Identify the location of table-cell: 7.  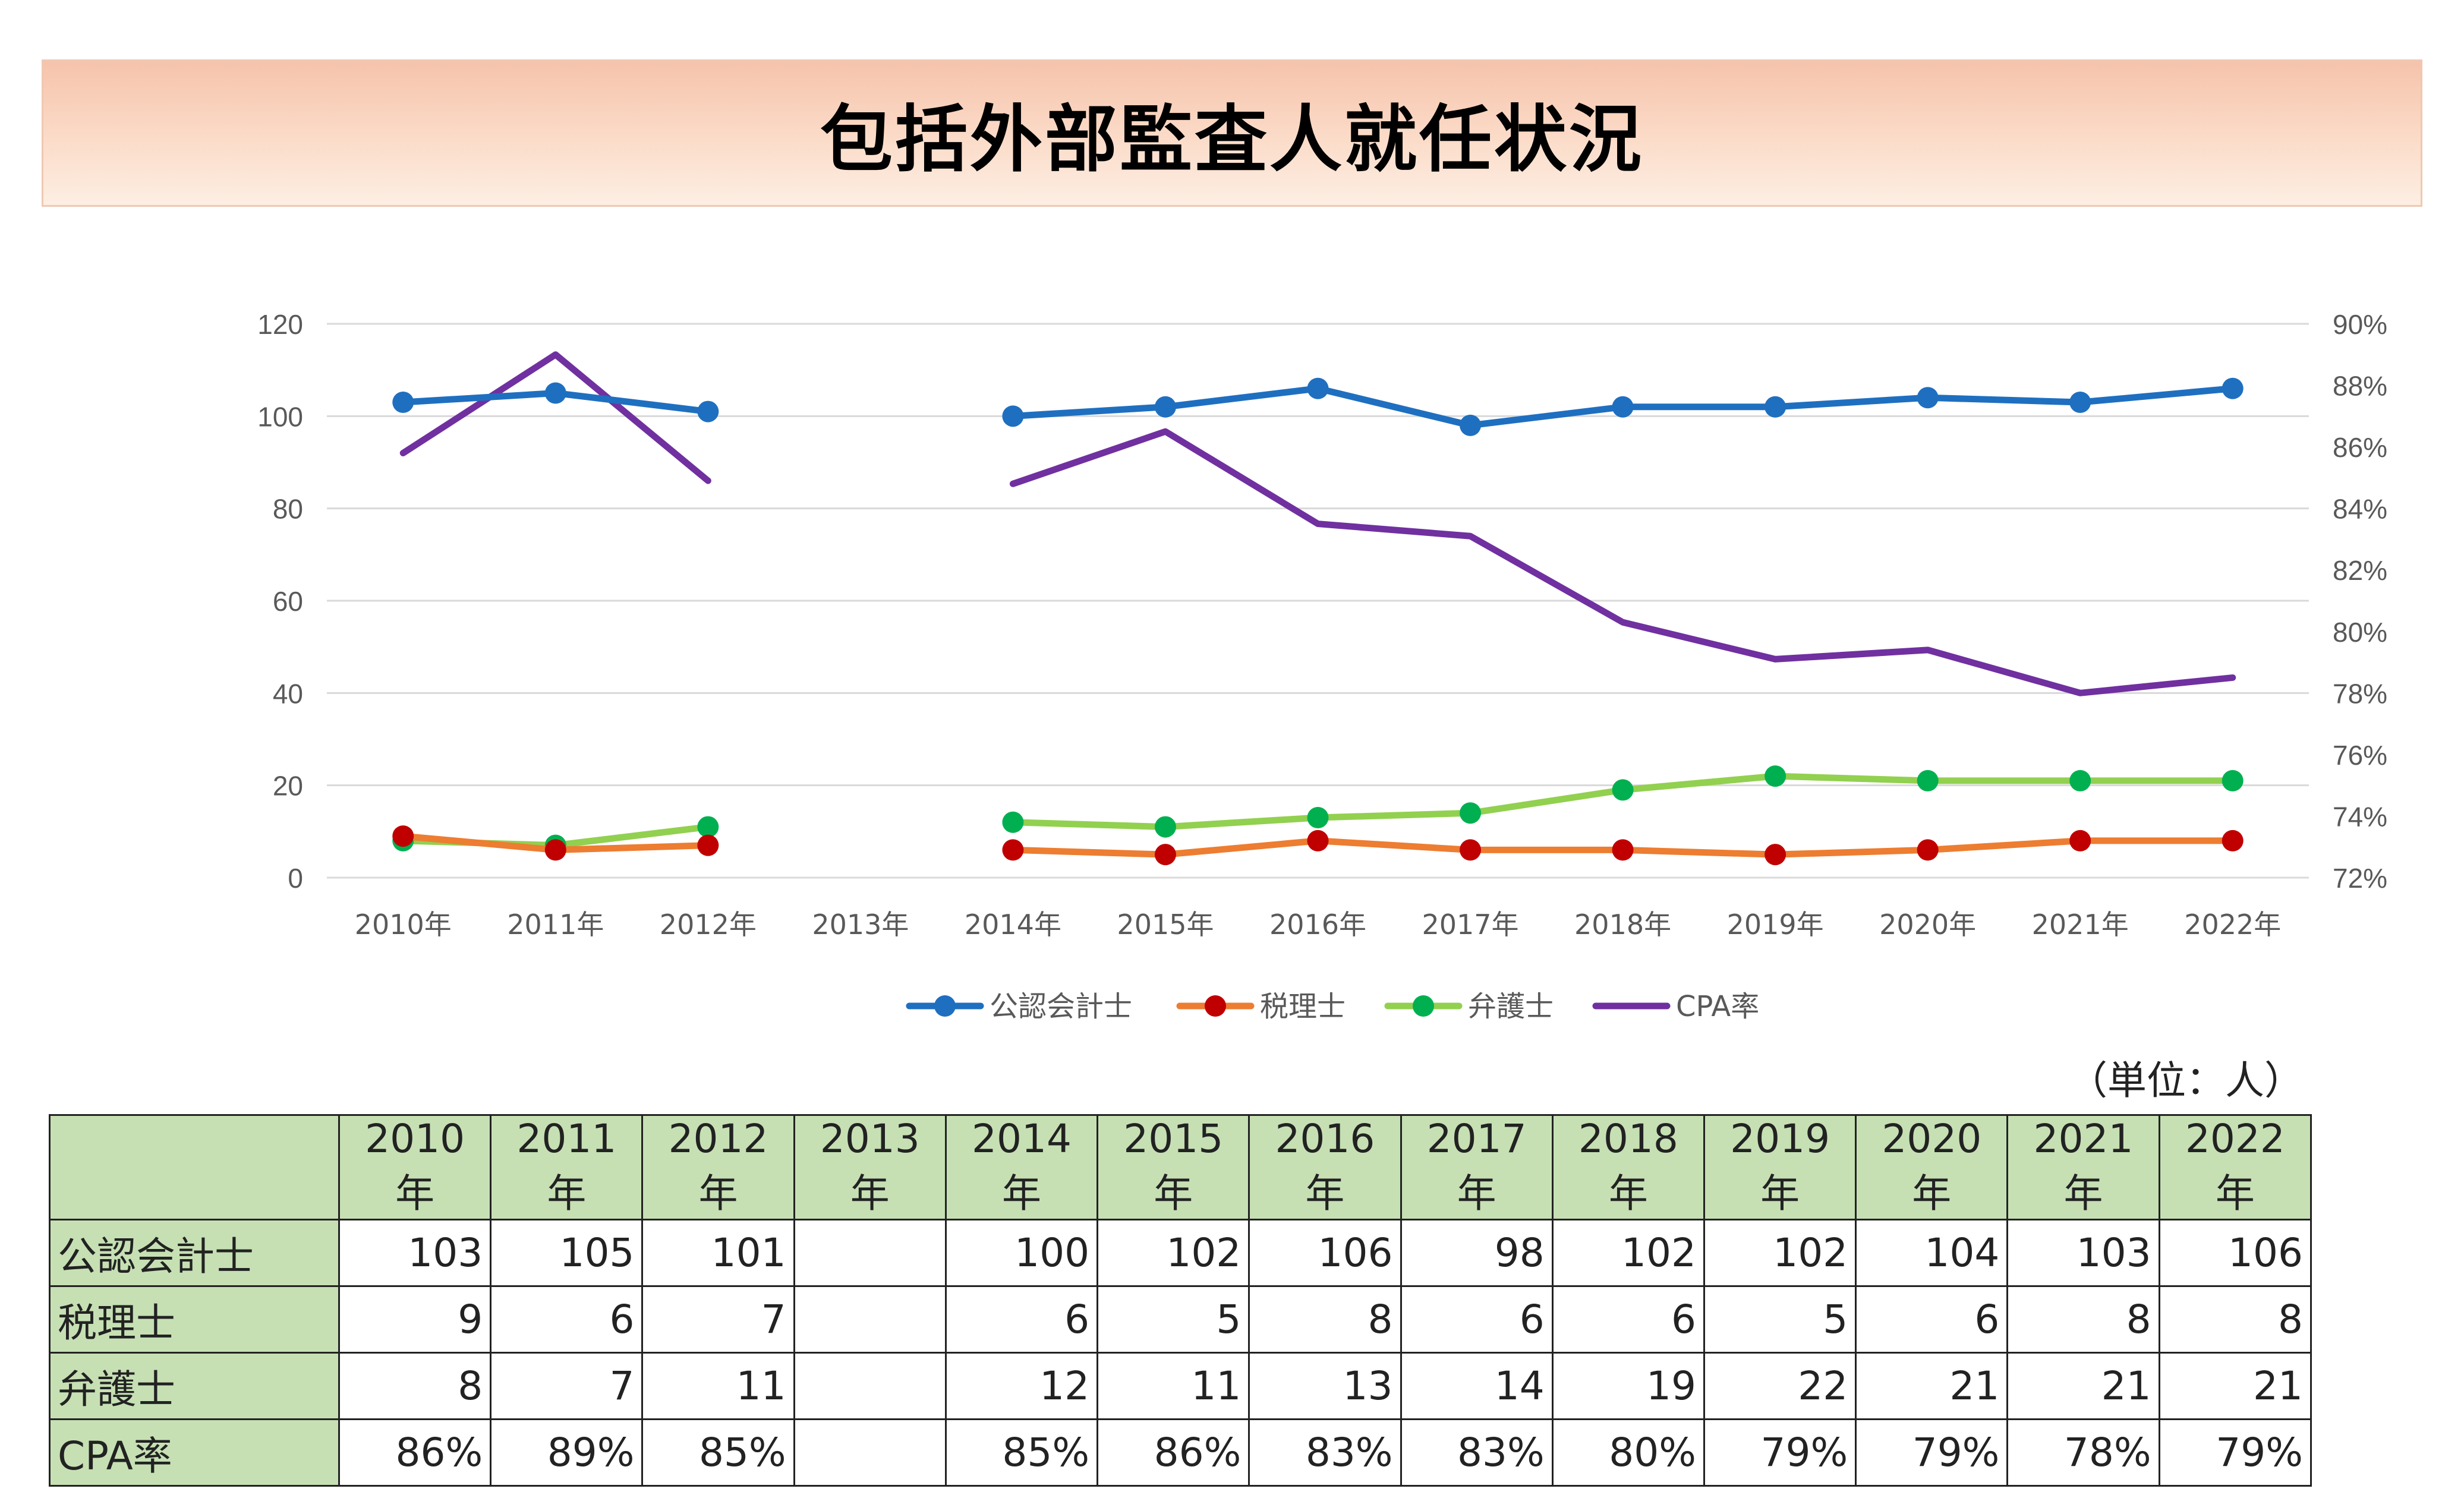
(567, 1386).